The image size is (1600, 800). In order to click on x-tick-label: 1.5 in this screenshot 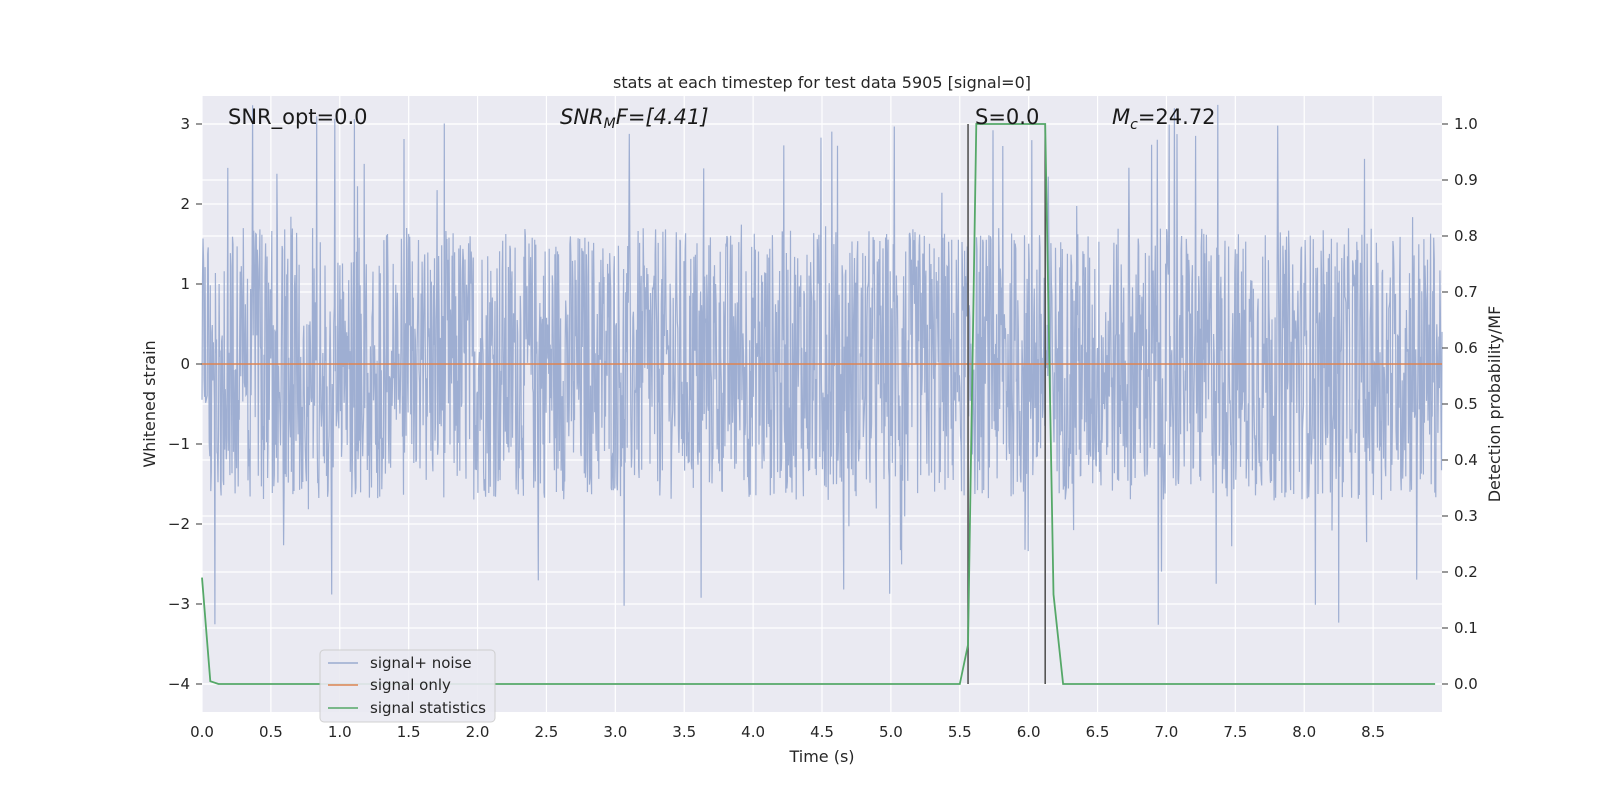, I will do `click(409, 732)`.